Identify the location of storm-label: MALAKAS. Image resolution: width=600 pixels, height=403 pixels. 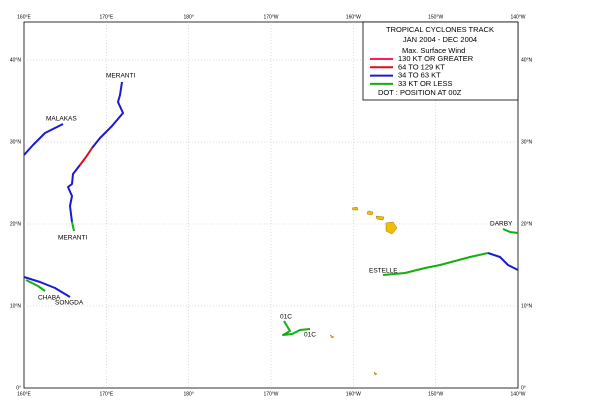
(61, 119).